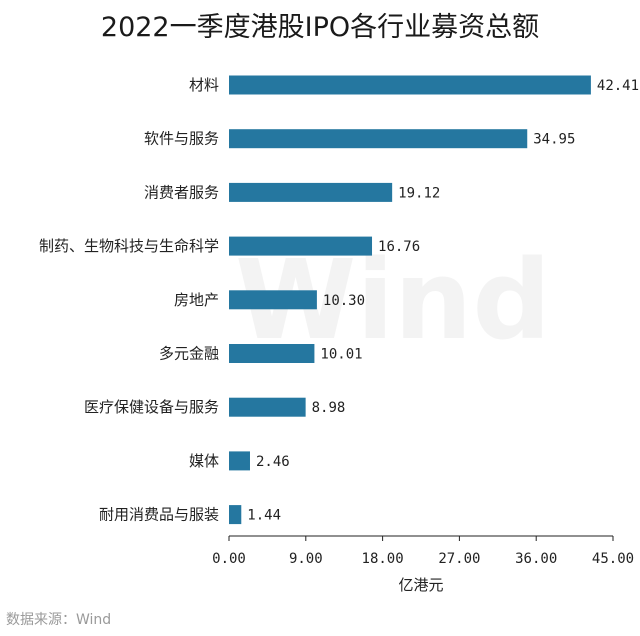  I want to click on category-label: 房地产, so click(196, 300).